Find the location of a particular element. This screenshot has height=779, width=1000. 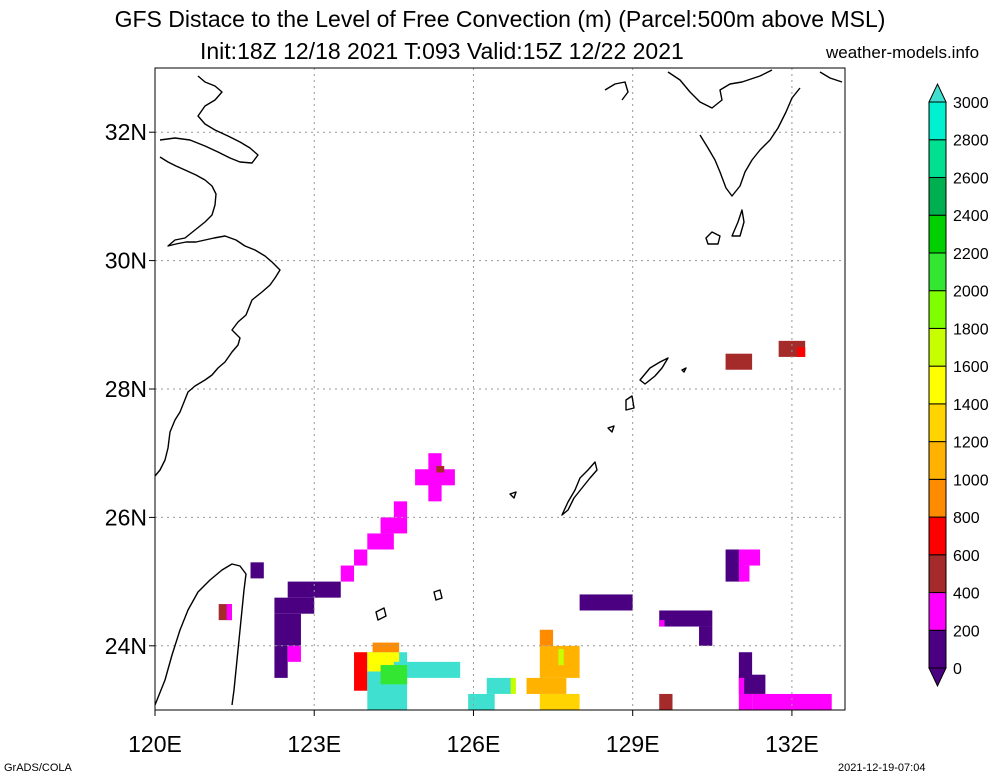

coast-japan-kyushu is located at coordinates (723, 133).